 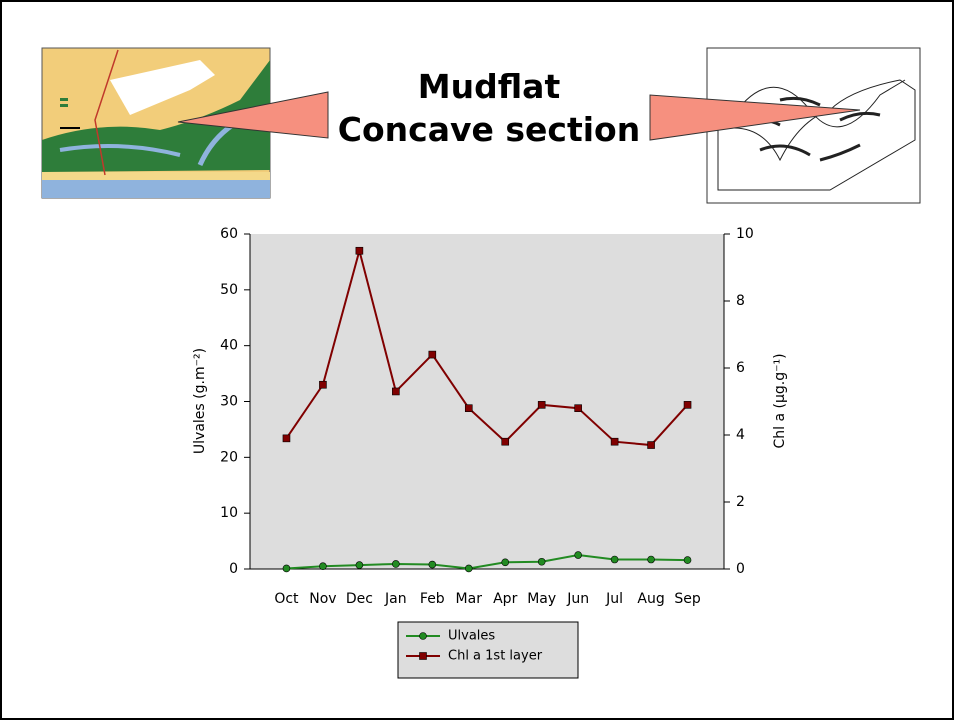 What do you see at coordinates (229, 402) in the screenshot?
I see `y-tick-label: 30` at bounding box center [229, 402].